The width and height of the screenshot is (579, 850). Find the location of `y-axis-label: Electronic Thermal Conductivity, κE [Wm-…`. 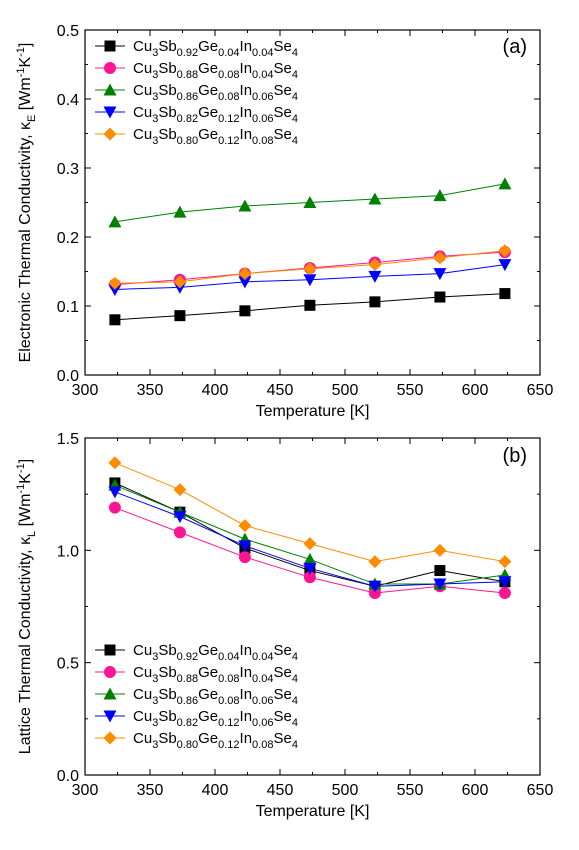

y-axis-label: Electronic Thermal Conductivity, κE [Wm-… is located at coordinates (26, 203).